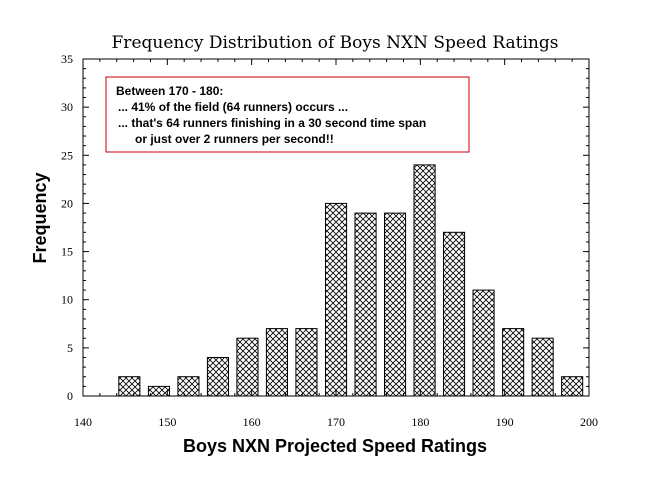 Image resolution: width=650 pixels, height=491 pixels. What do you see at coordinates (70, 348) in the screenshot?
I see `y-tick-label-5: 5` at bounding box center [70, 348].